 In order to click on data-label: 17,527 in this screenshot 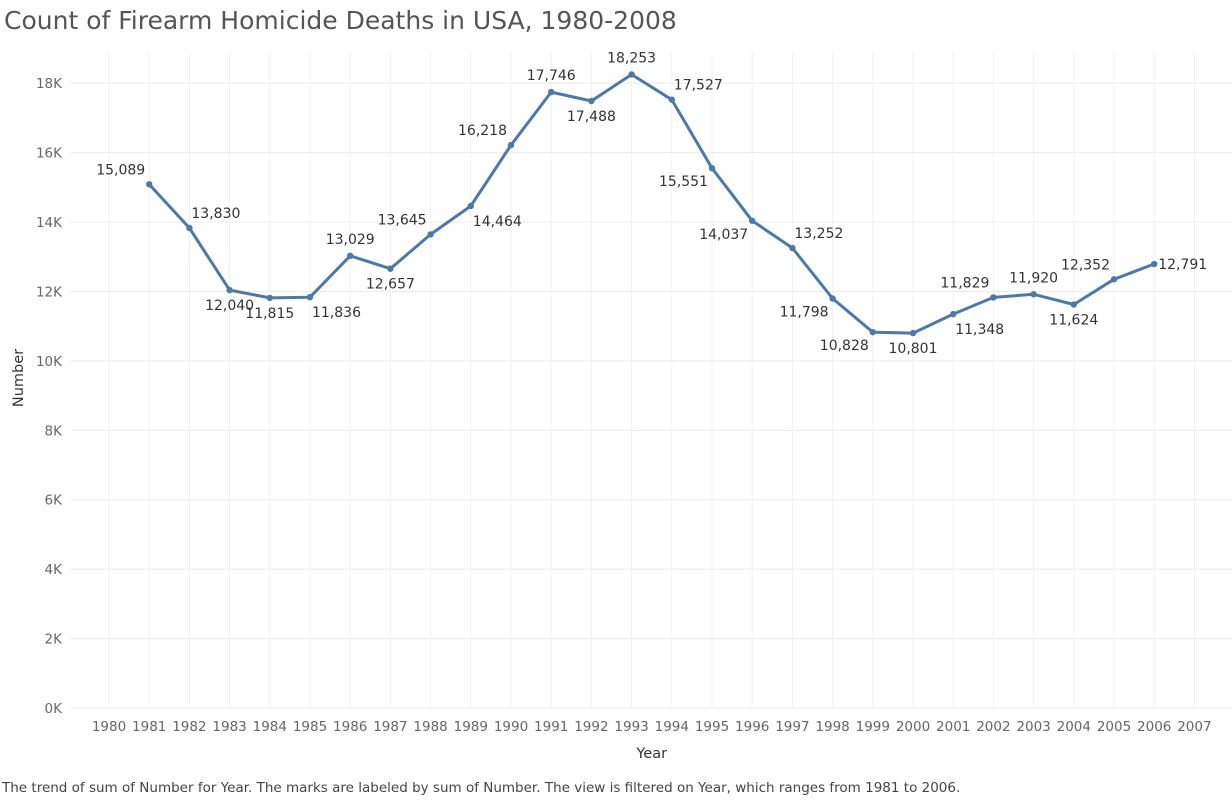, I will do `click(698, 86)`.